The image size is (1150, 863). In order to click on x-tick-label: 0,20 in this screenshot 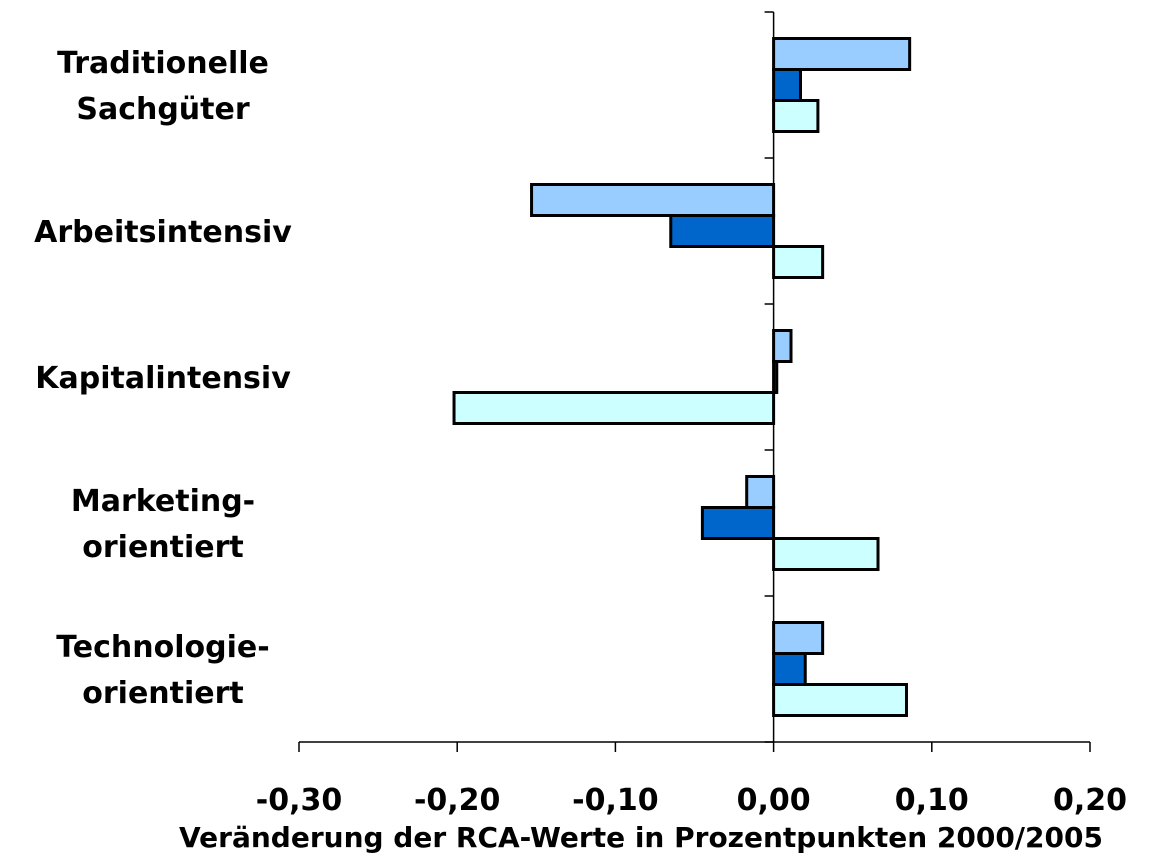, I will do `click(1090, 800)`.